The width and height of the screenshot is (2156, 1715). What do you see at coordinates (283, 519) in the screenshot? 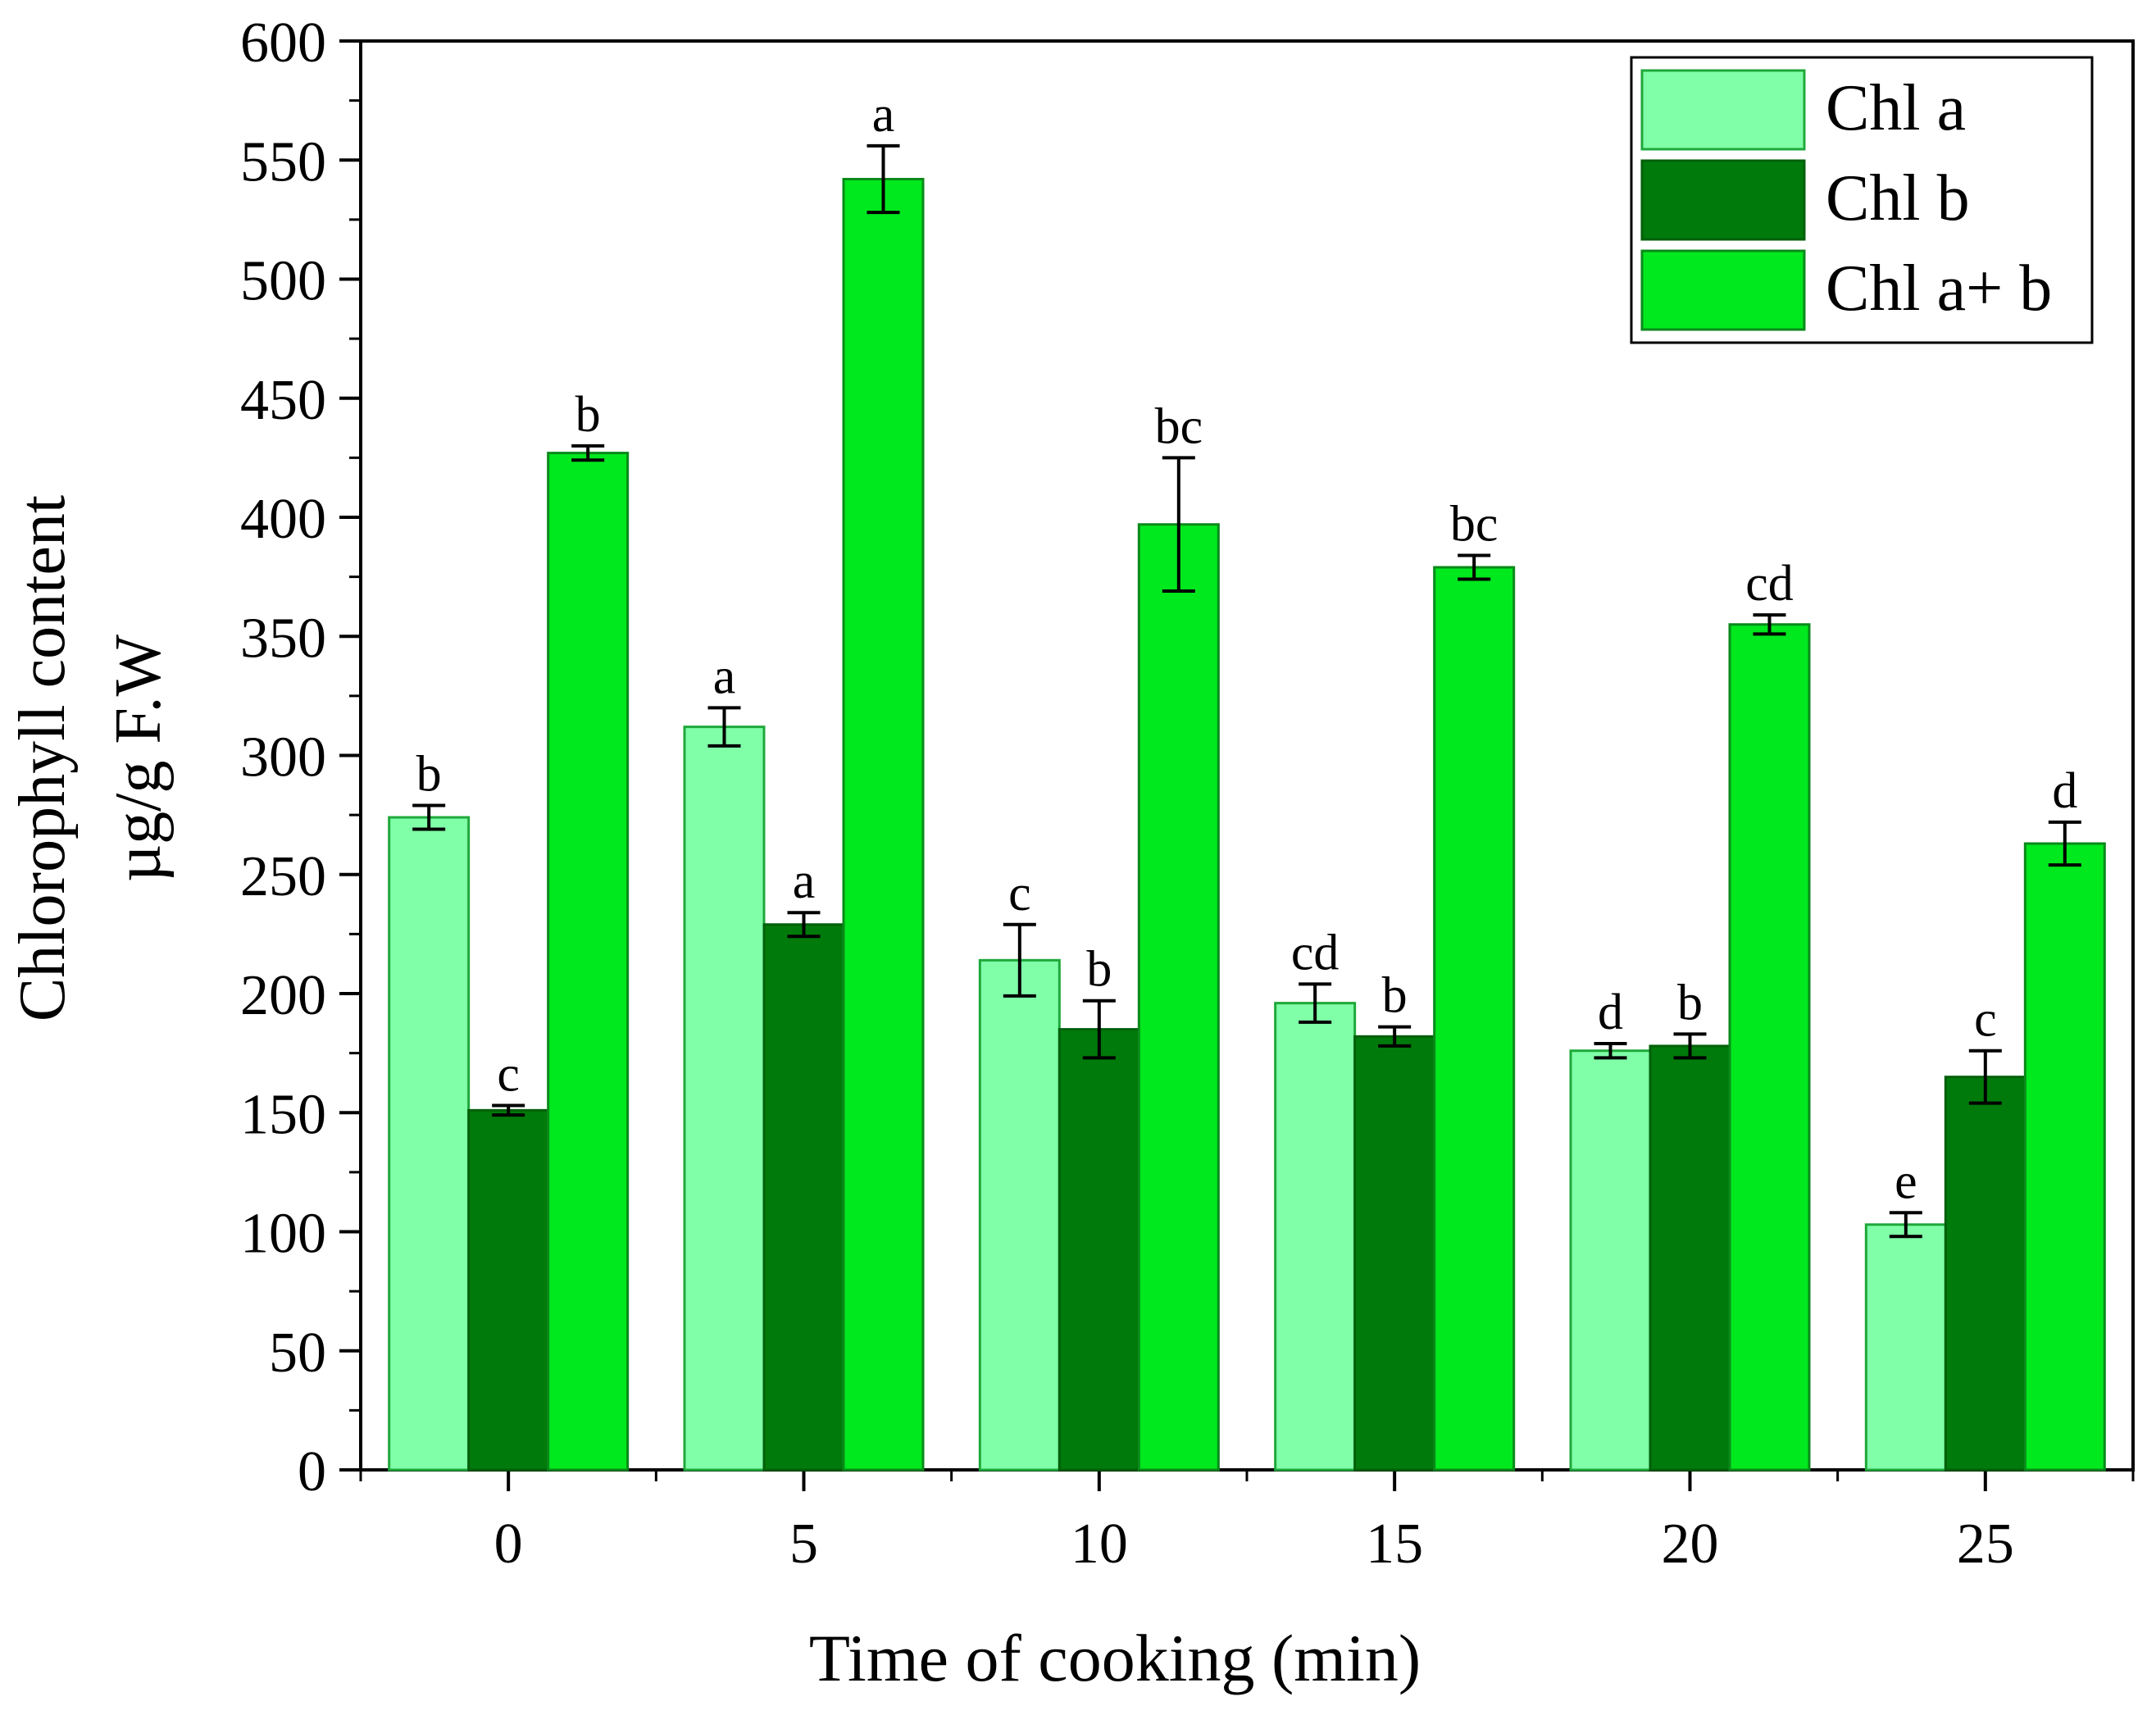
I see `y-tick-label: 400` at bounding box center [283, 519].